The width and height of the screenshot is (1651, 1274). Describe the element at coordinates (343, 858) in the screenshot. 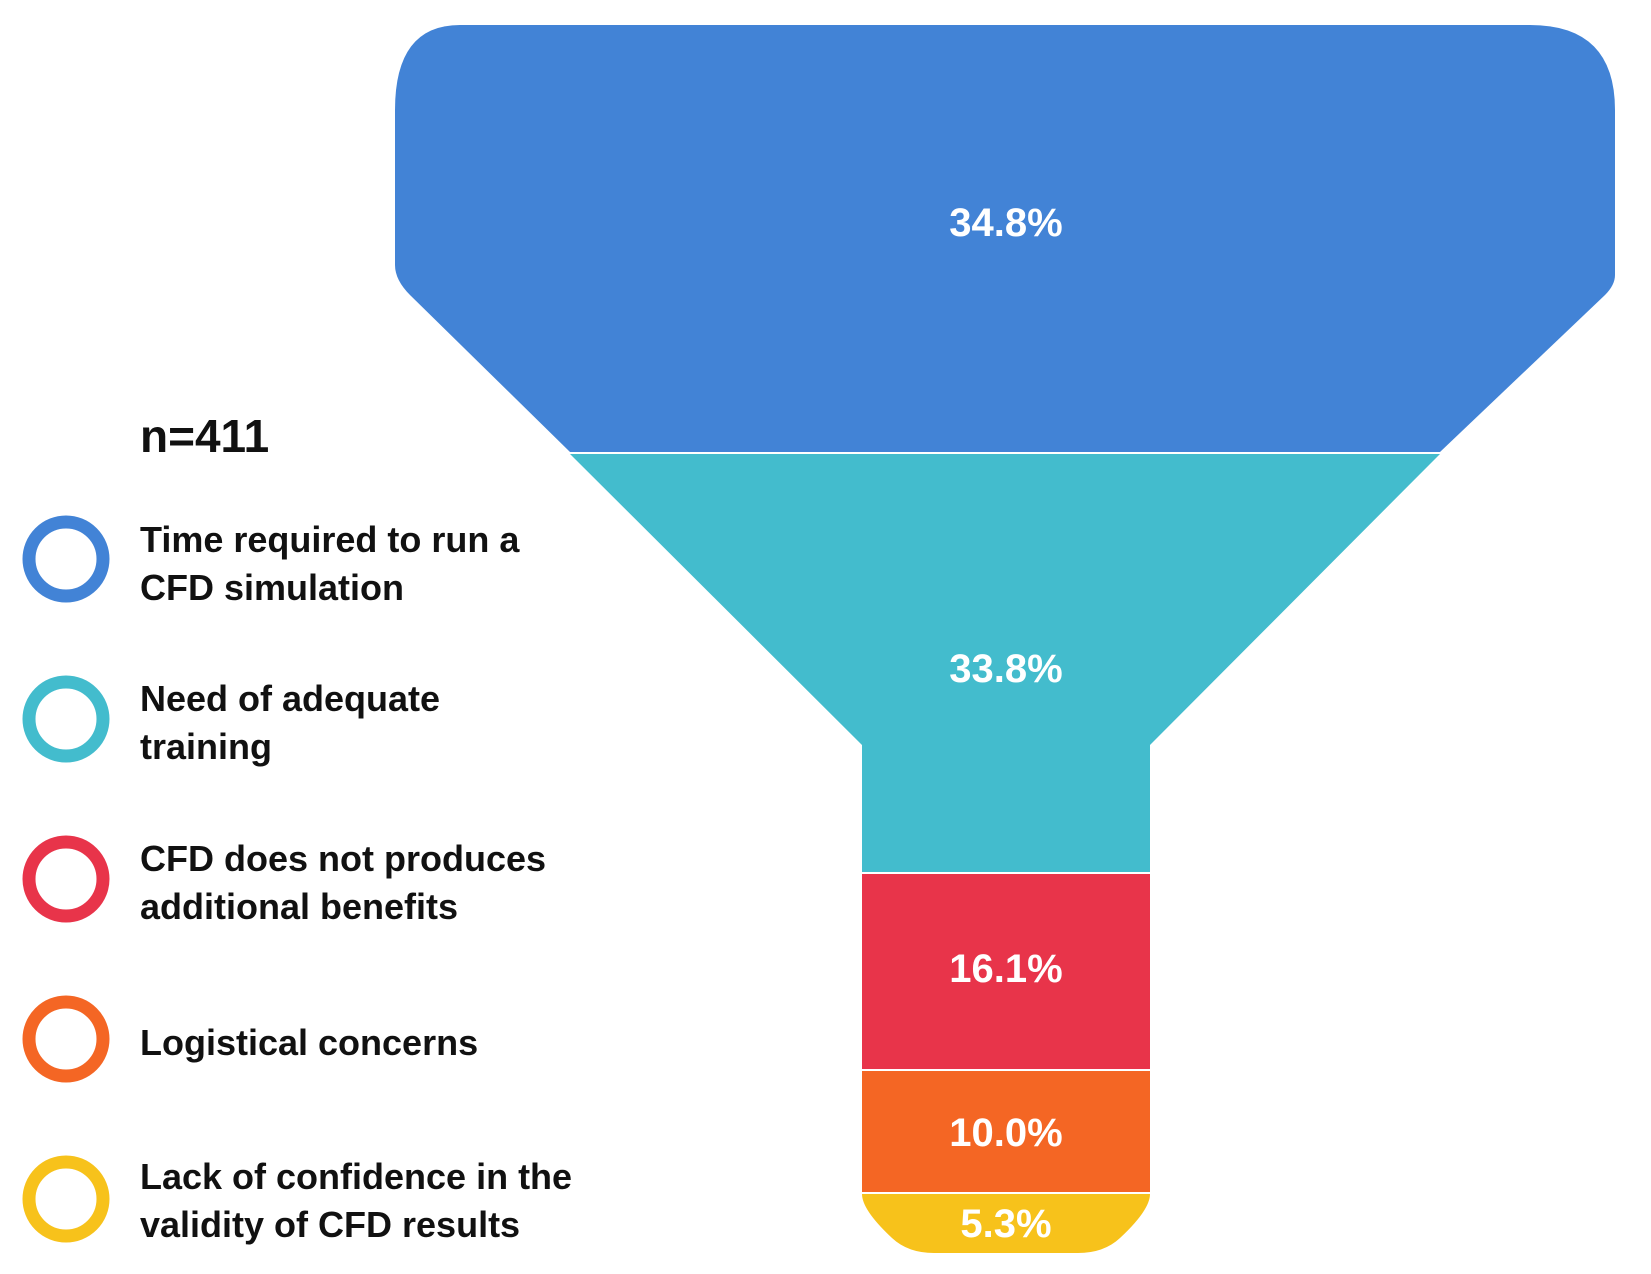

I see `legend-label-line: CFD does not produces` at that location.